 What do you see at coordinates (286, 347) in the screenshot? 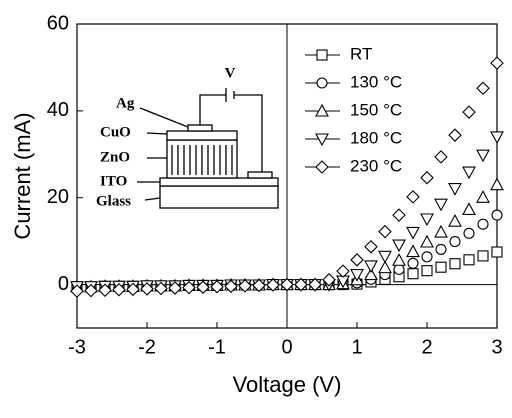
I see `x-tick-label: 0` at bounding box center [286, 347].